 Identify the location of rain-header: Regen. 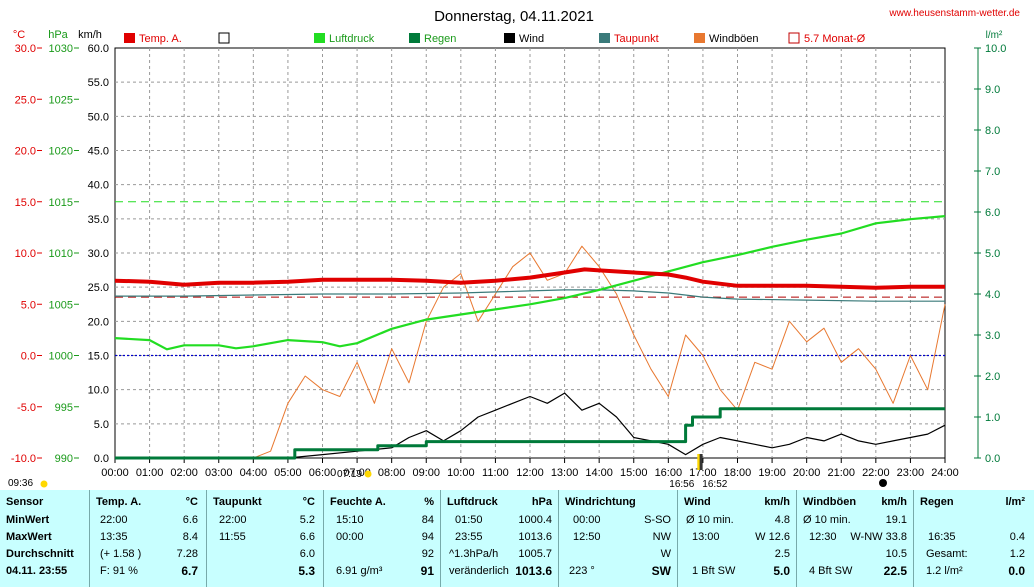
(937, 502).